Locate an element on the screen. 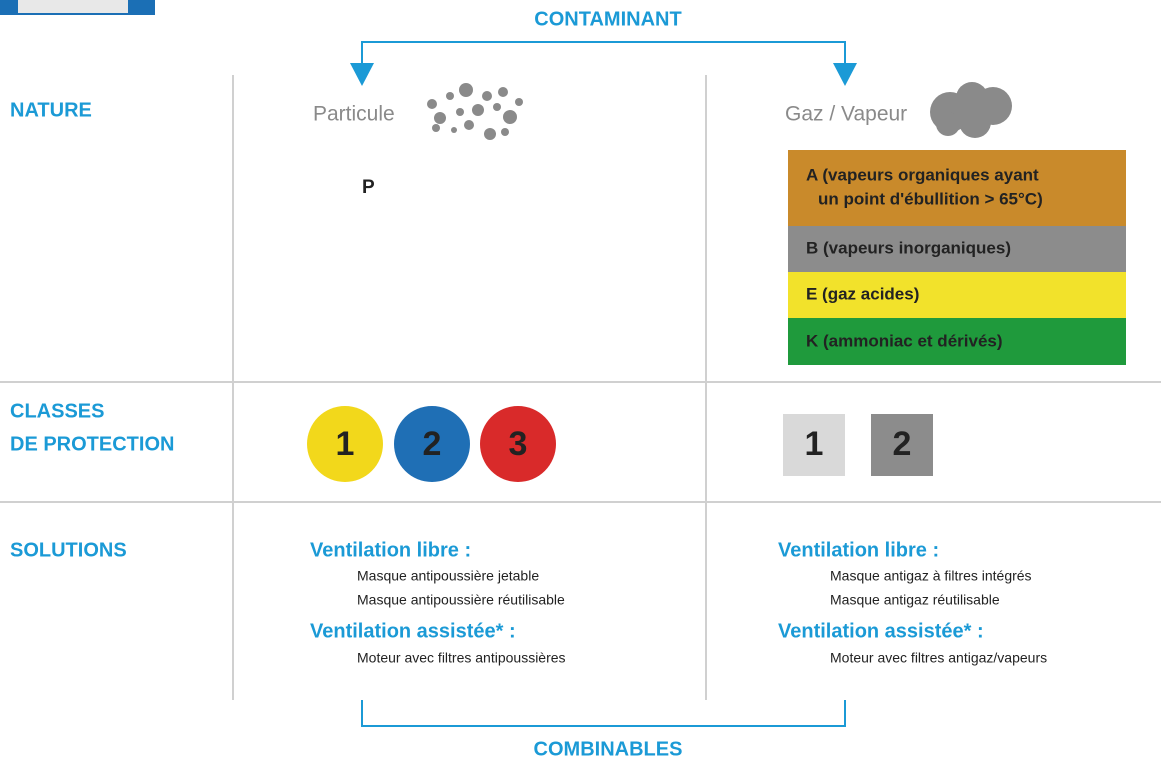  gas-title: Gaz / Vapeur is located at coordinates (846, 114).